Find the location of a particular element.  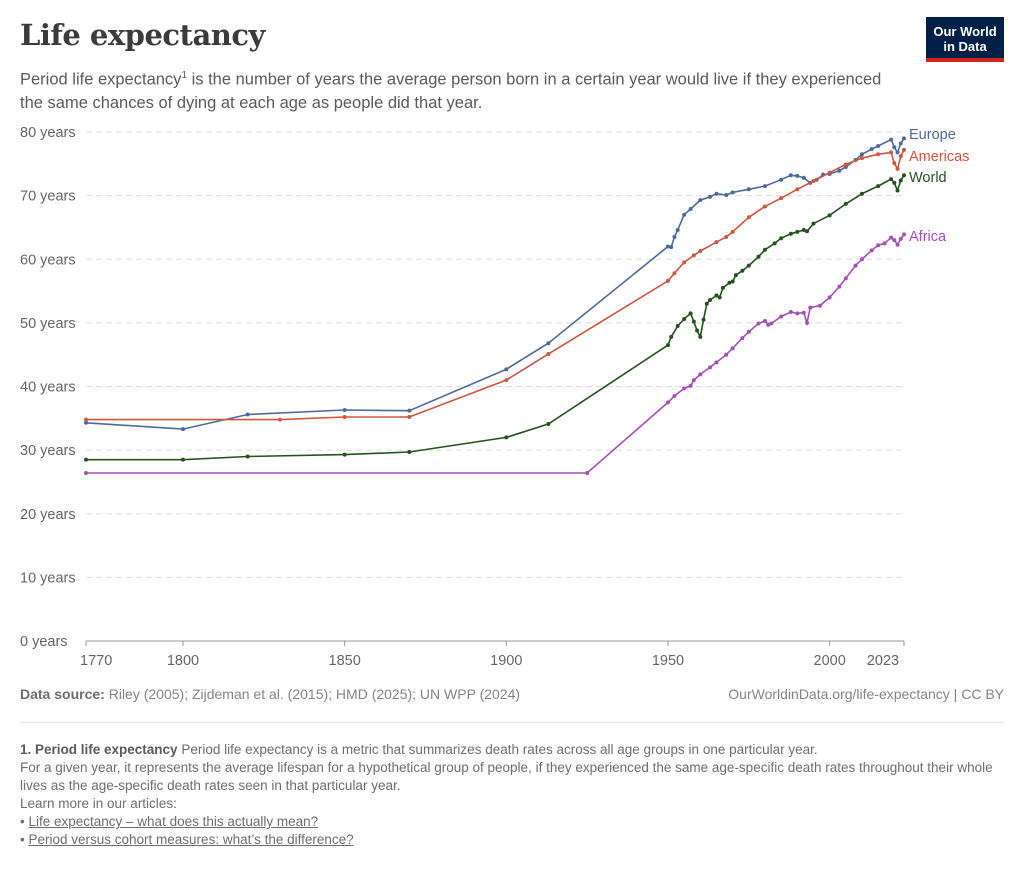

x-tick-label: 1850 is located at coordinates (345, 661).